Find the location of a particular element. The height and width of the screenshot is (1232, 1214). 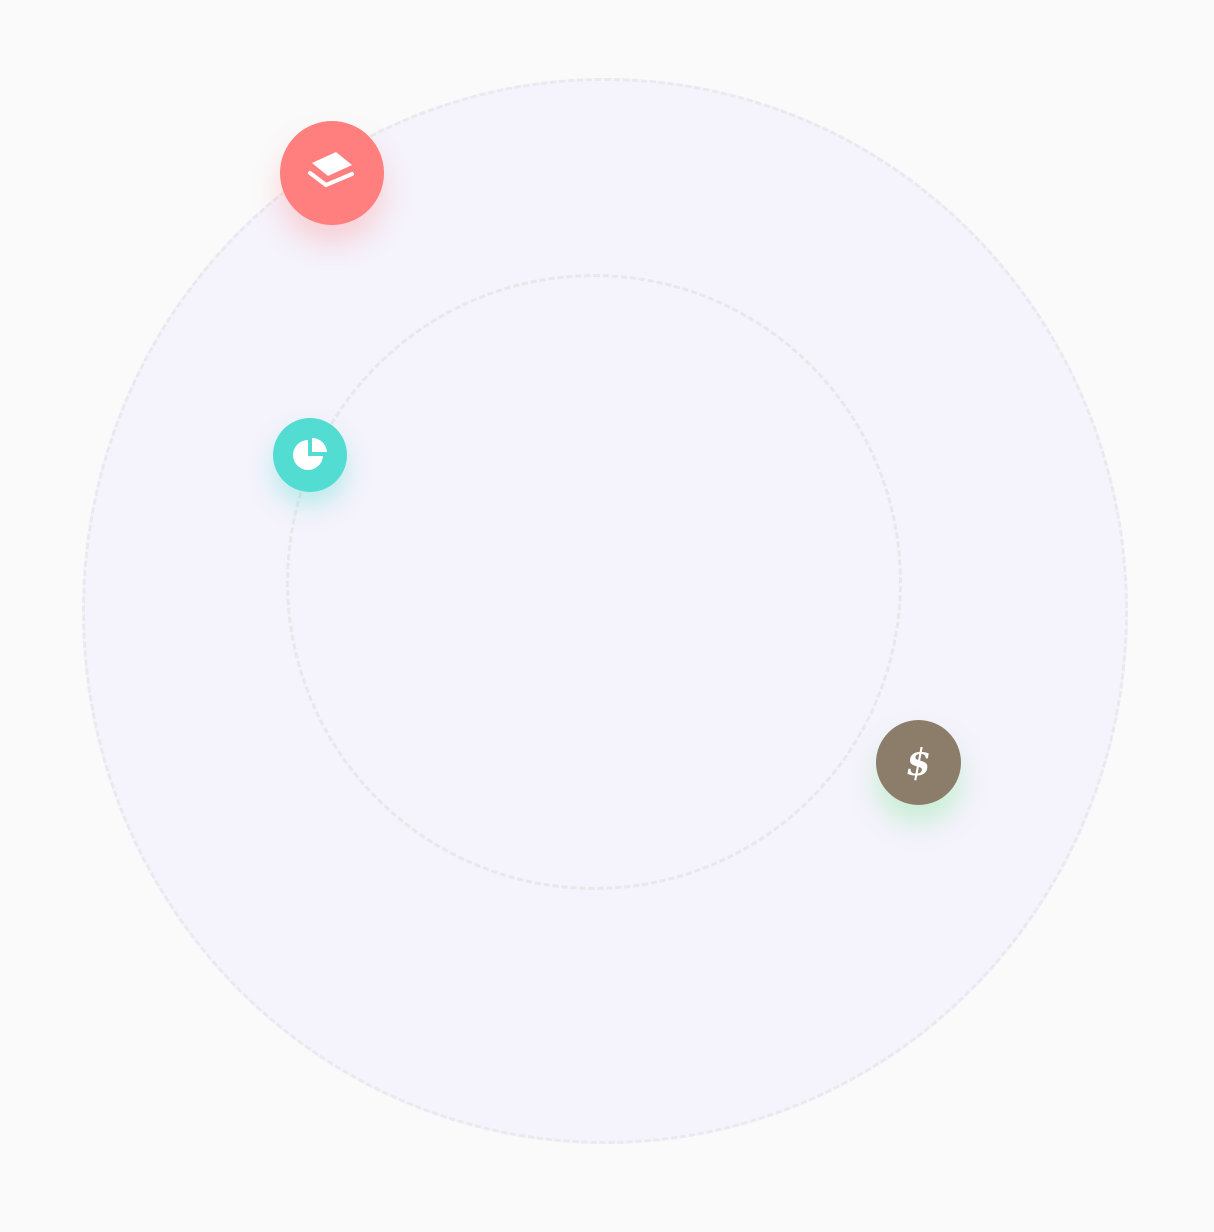

layers-node is located at coordinates (332, 173).